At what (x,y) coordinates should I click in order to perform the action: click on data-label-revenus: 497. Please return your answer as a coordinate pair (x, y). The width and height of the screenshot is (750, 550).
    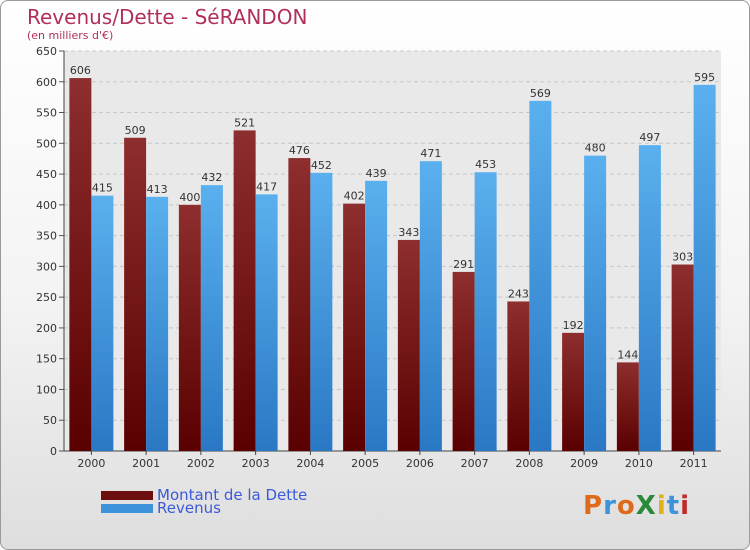
    Looking at the image, I should click on (649, 137).